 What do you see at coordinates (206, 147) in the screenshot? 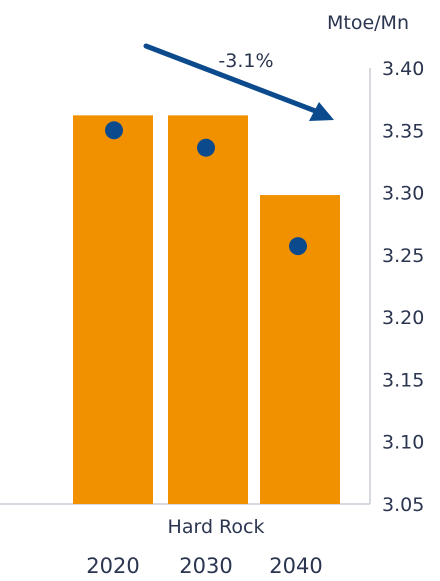
I see `marker-2030` at bounding box center [206, 147].